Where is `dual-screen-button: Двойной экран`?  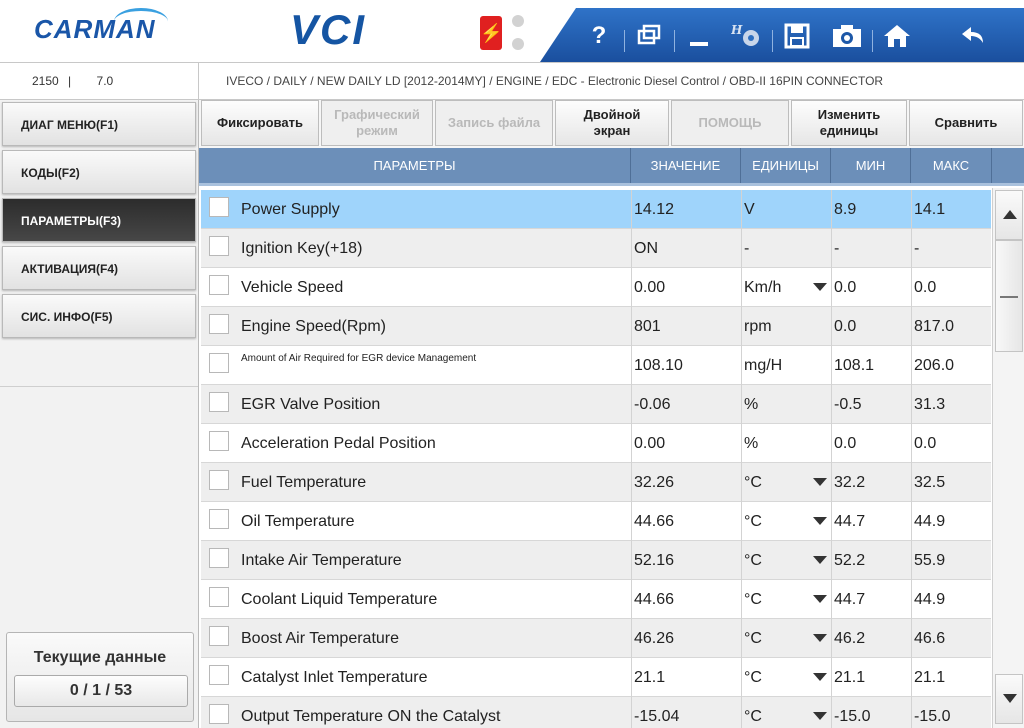 dual-screen-button: Двойной экран is located at coordinates (612, 123).